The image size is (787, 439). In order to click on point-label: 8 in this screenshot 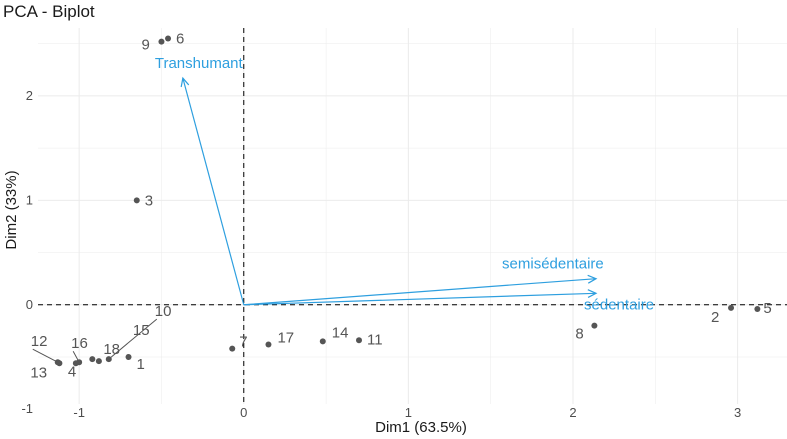, I will do `click(579, 334)`.